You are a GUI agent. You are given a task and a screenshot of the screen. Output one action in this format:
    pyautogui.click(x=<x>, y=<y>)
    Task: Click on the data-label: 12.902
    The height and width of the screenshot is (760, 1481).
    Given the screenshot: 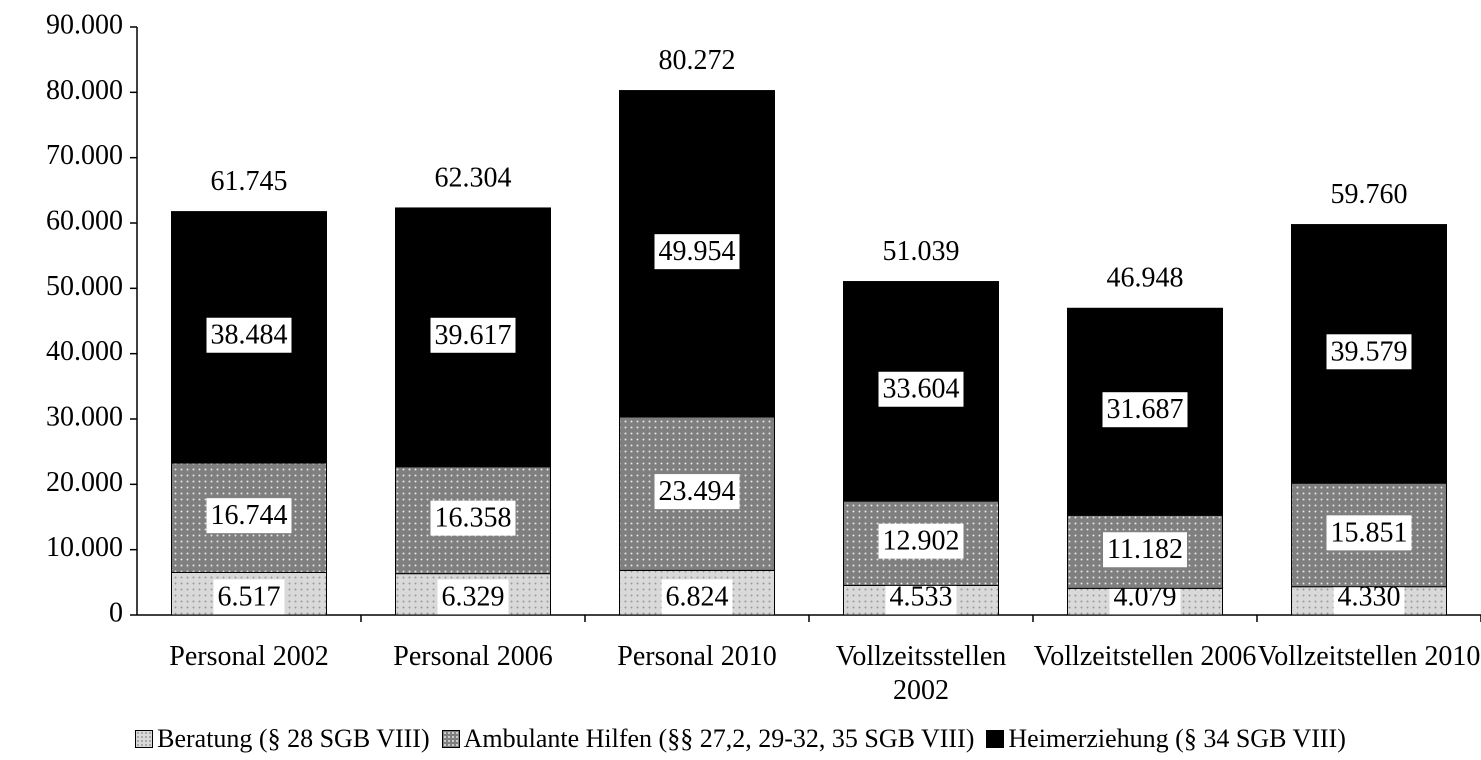 What is the action you would take?
    pyautogui.click(x=921, y=541)
    